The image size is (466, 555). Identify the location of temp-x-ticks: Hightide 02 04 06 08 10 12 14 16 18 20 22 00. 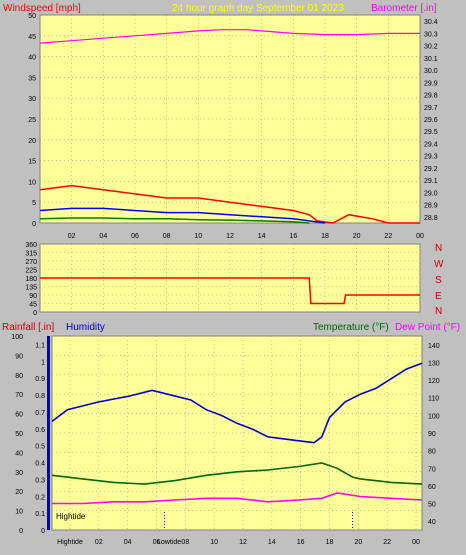
(238, 529).